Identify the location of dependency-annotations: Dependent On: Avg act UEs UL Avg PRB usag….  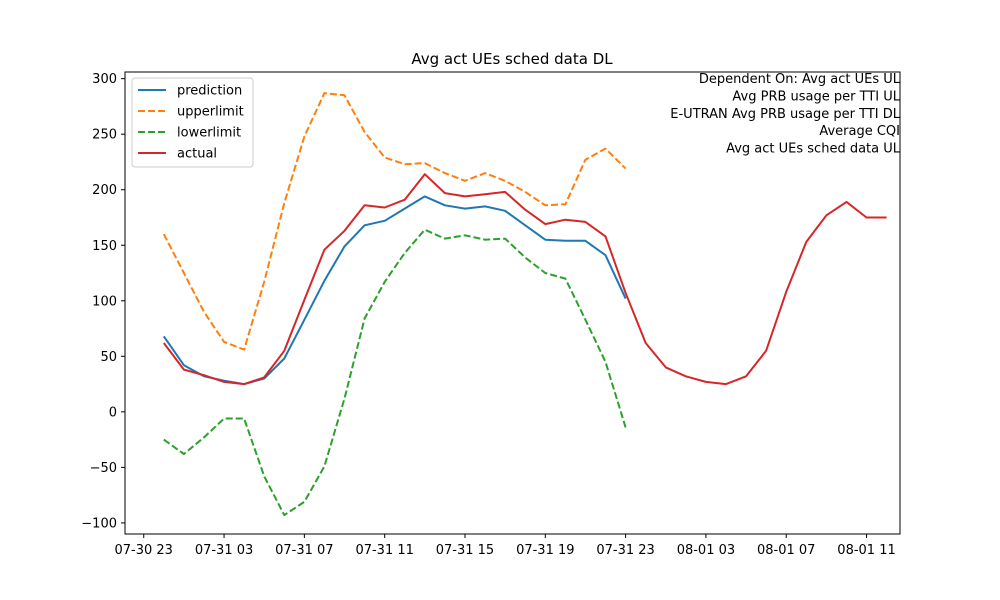
(785, 114).